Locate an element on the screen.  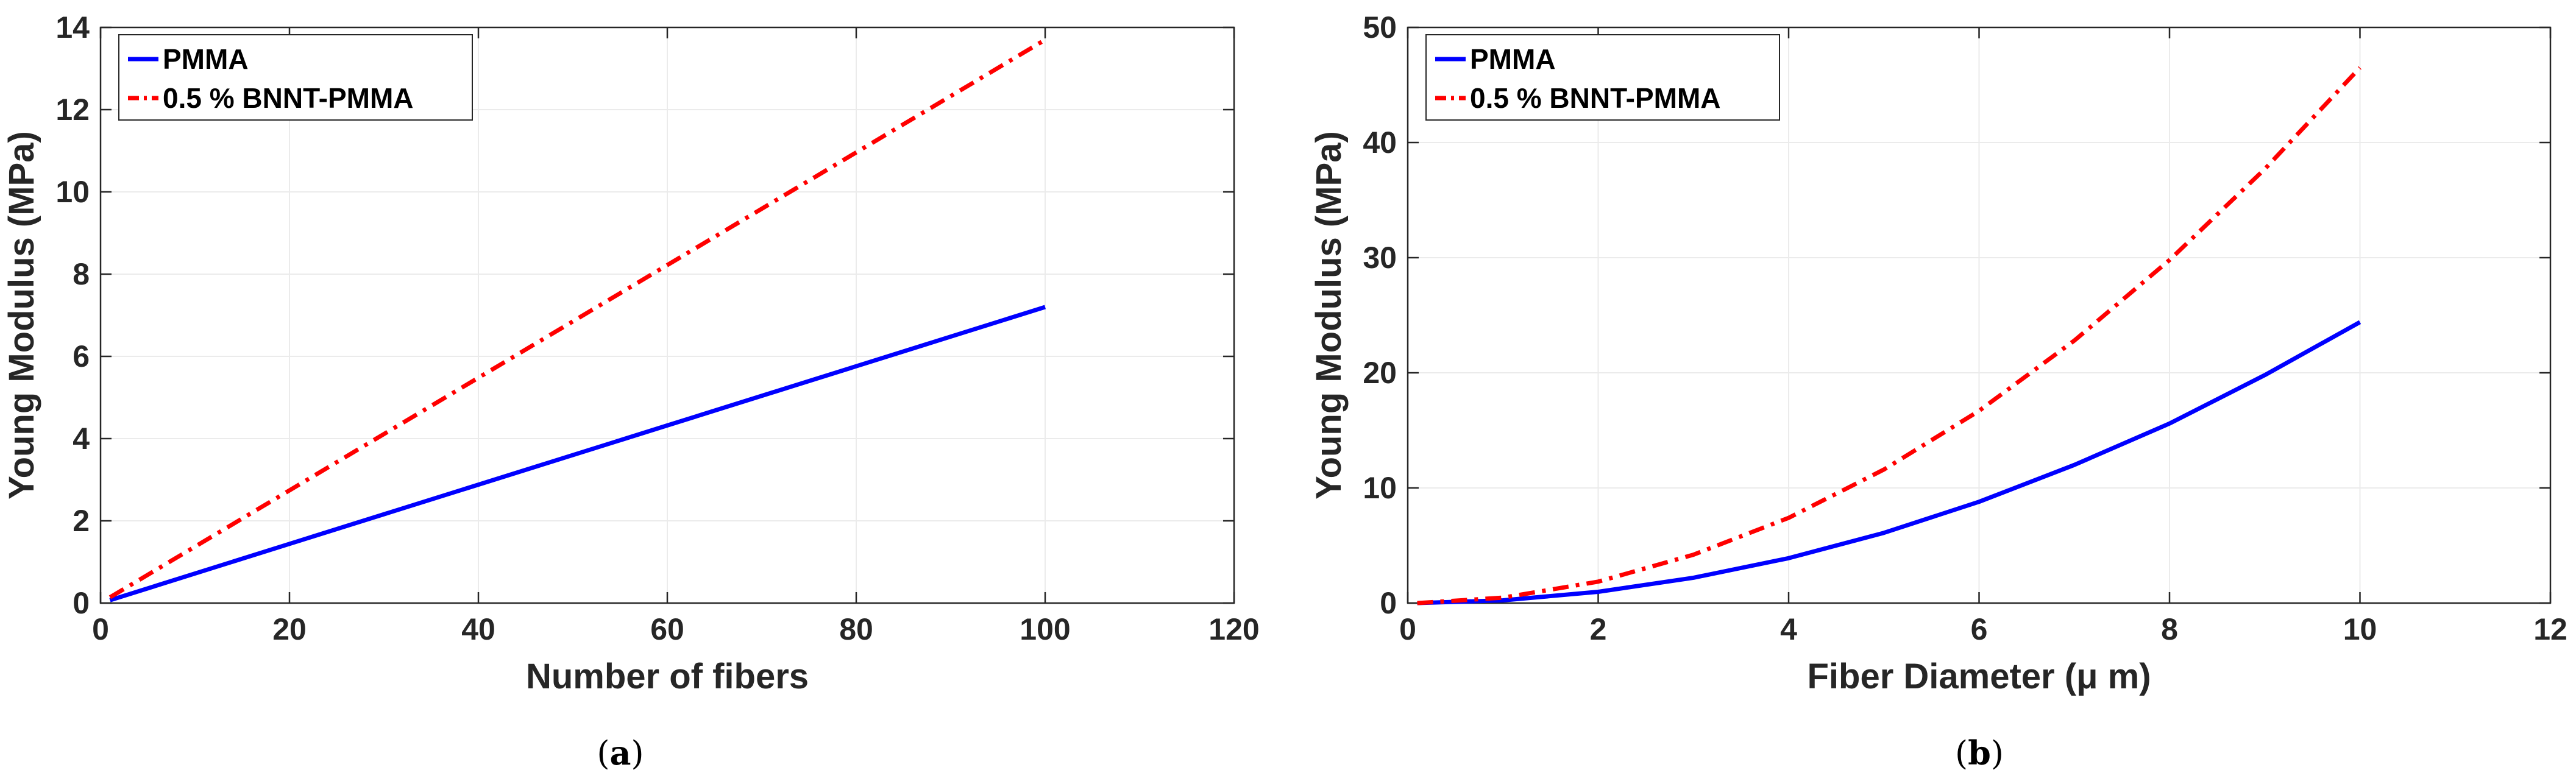
y-tick-label: 12 is located at coordinates (72, 110).